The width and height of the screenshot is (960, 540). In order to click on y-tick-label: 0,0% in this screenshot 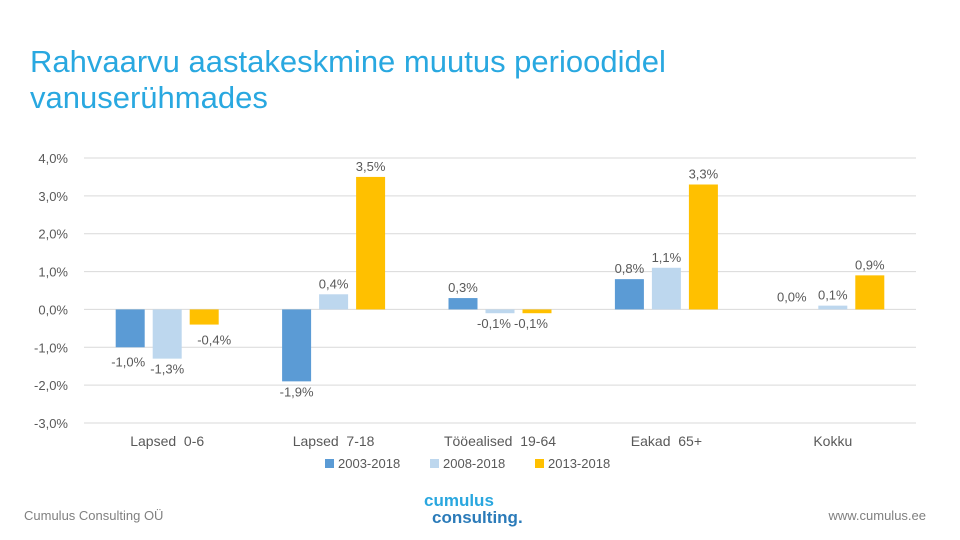, I will do `click(53, 309)`.